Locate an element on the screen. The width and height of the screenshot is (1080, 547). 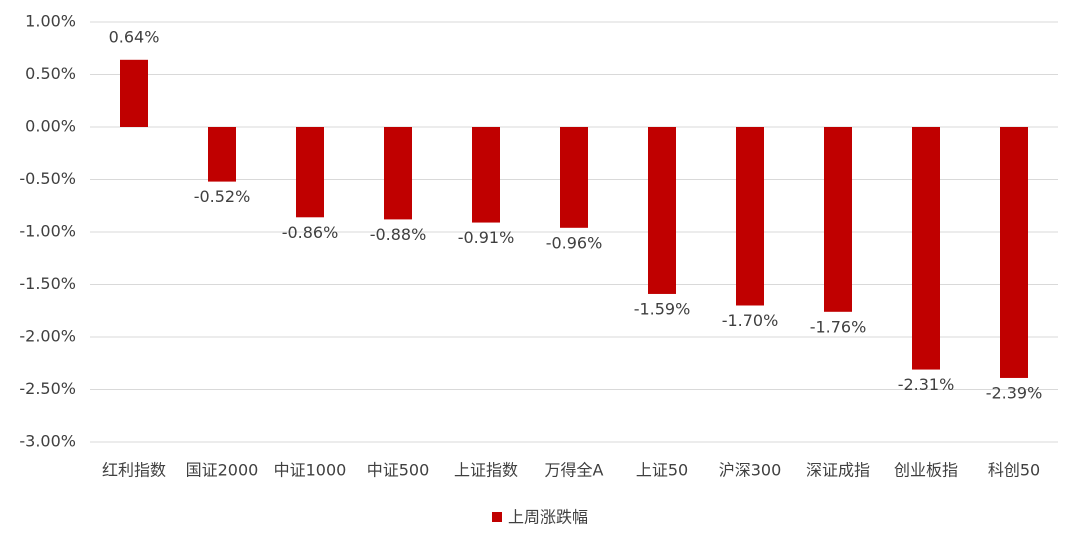
value-label: -0.88% is located at coordinates (398, 234).